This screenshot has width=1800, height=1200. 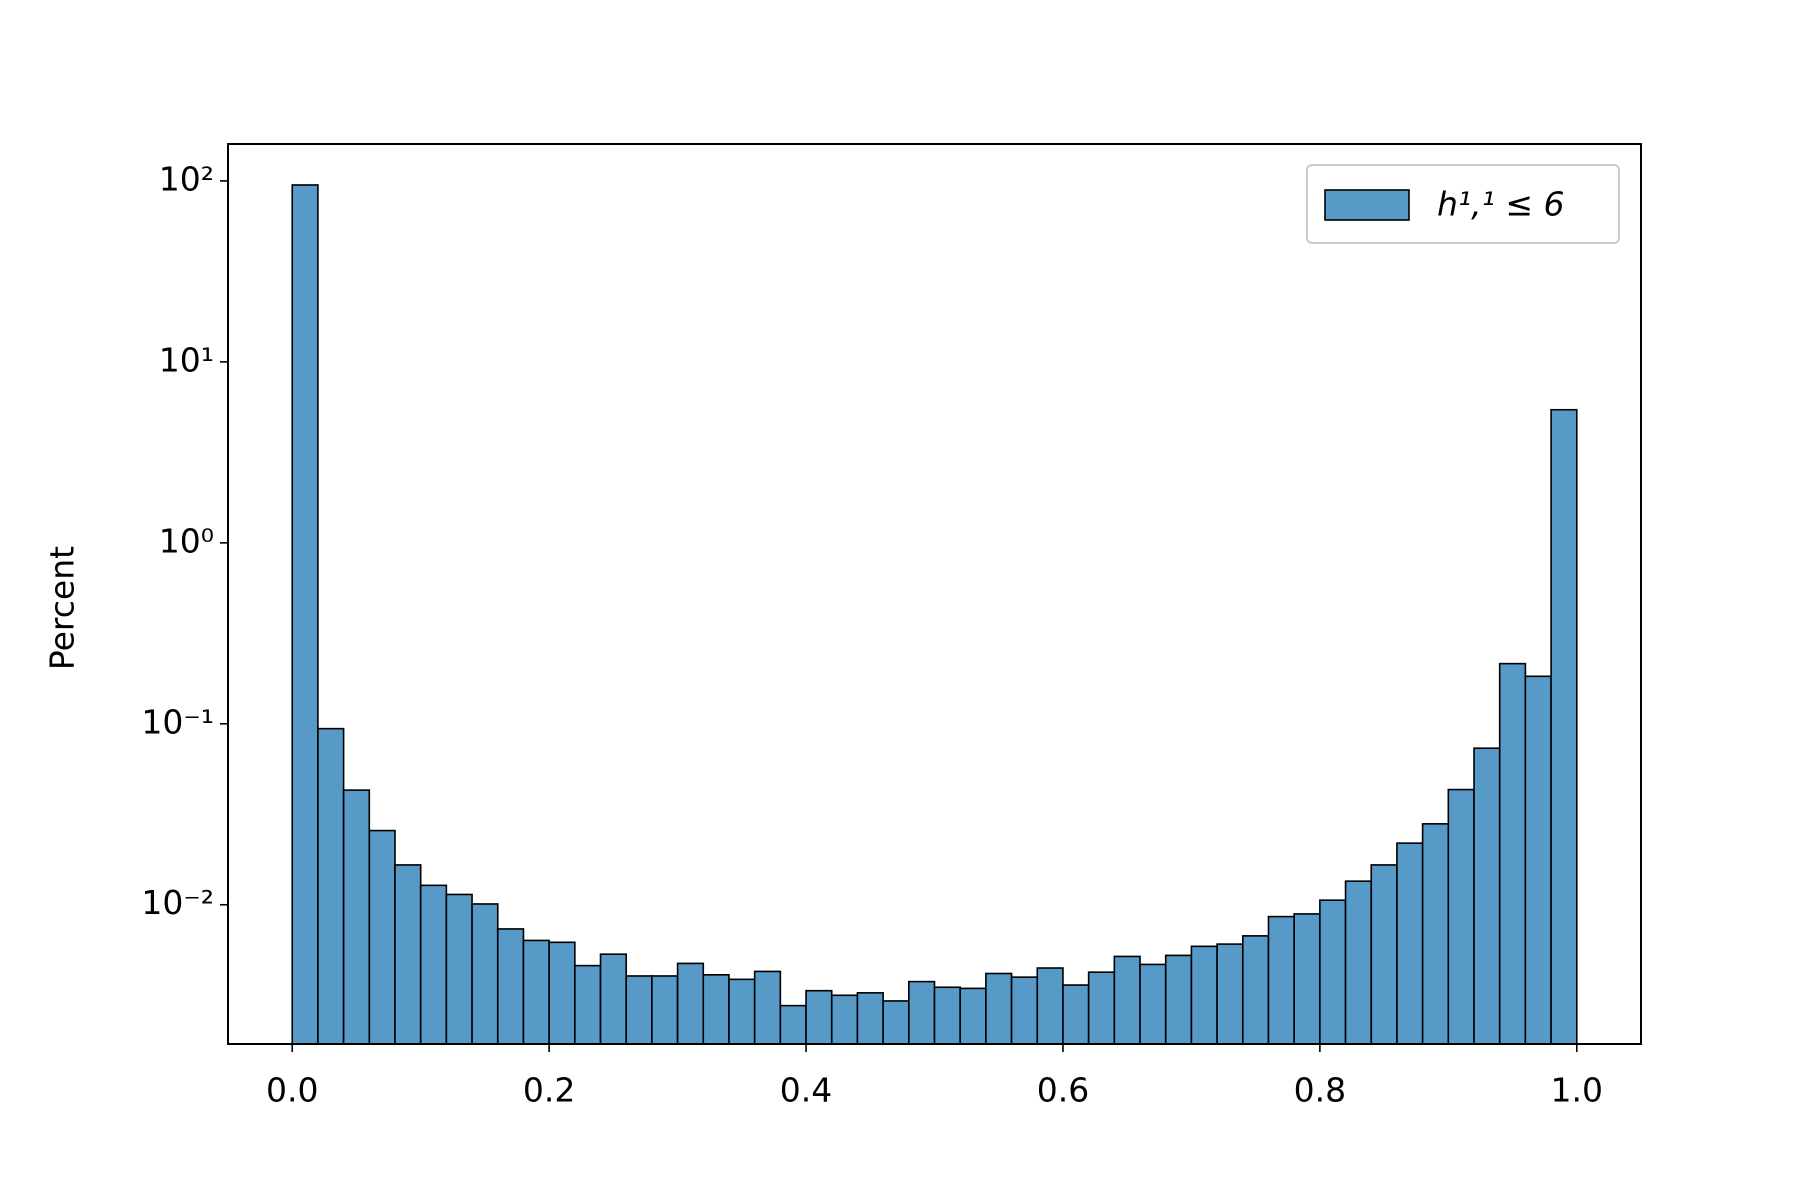 What do you see at coordinates (1063, 1090) in the screenshot?
I see `x-tick-label: 0.6` at bounding box center [1063, 1090].